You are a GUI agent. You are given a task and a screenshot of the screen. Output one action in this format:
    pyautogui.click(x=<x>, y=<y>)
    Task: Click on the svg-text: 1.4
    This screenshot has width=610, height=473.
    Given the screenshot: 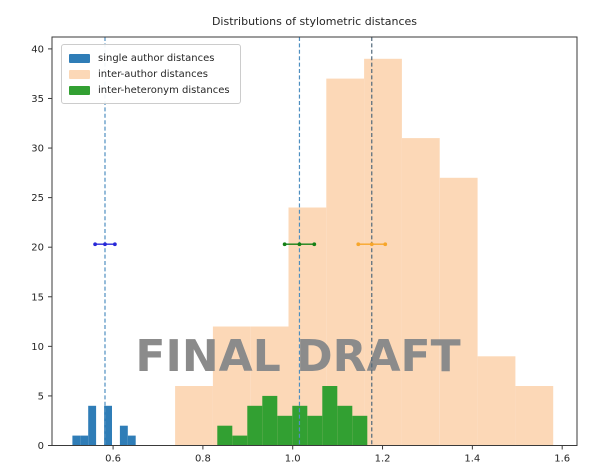 What is the action you would take?
    pyautogui.click(x=472, y=459)
    